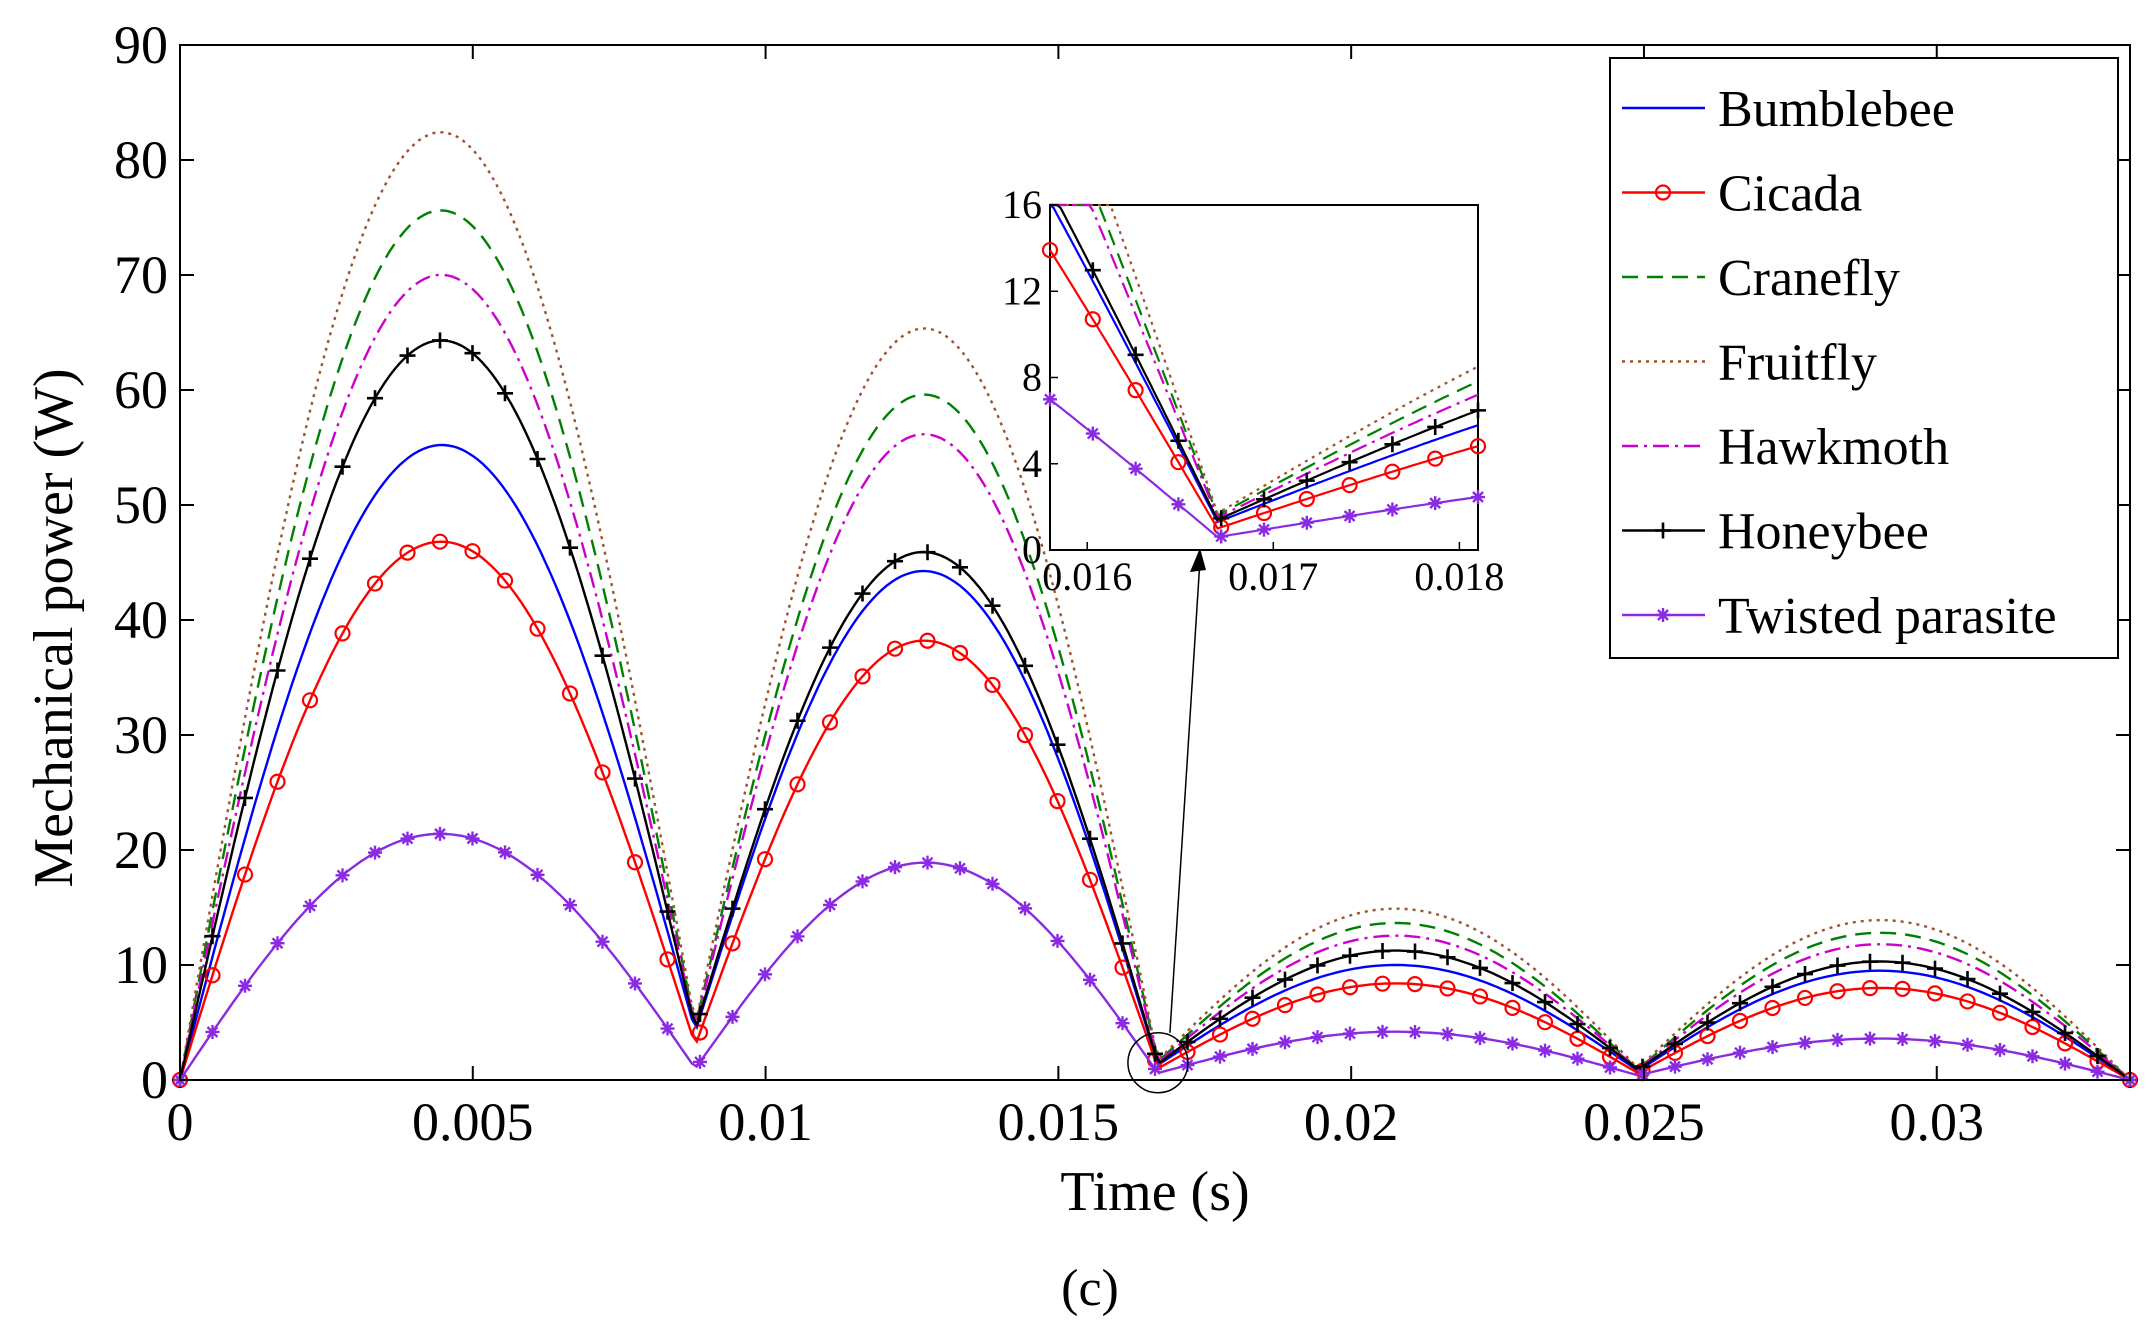  What do you see at coordinates (1797, 363) in the screenshot?
I see `legend-label-fruitfly: Fruitfly` at bounding box center [1797, 363].